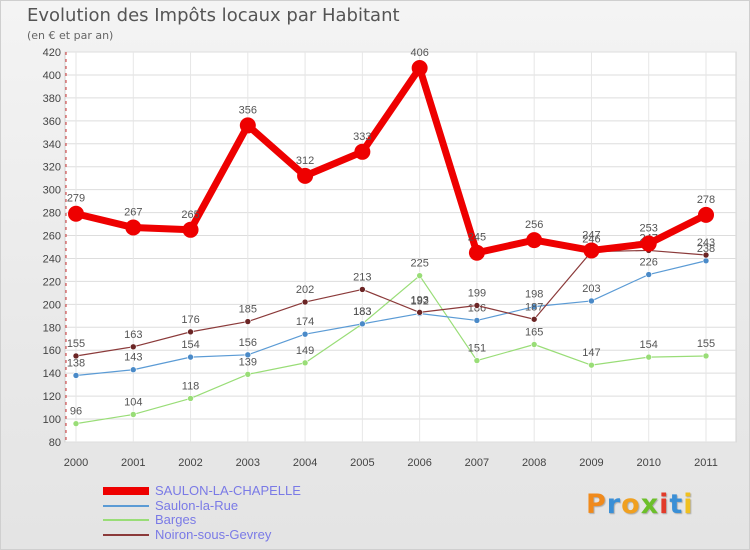  Describe the element at coordinates (419, 463) in the screenshot. I see `x-tick-label: 2006` at that location.